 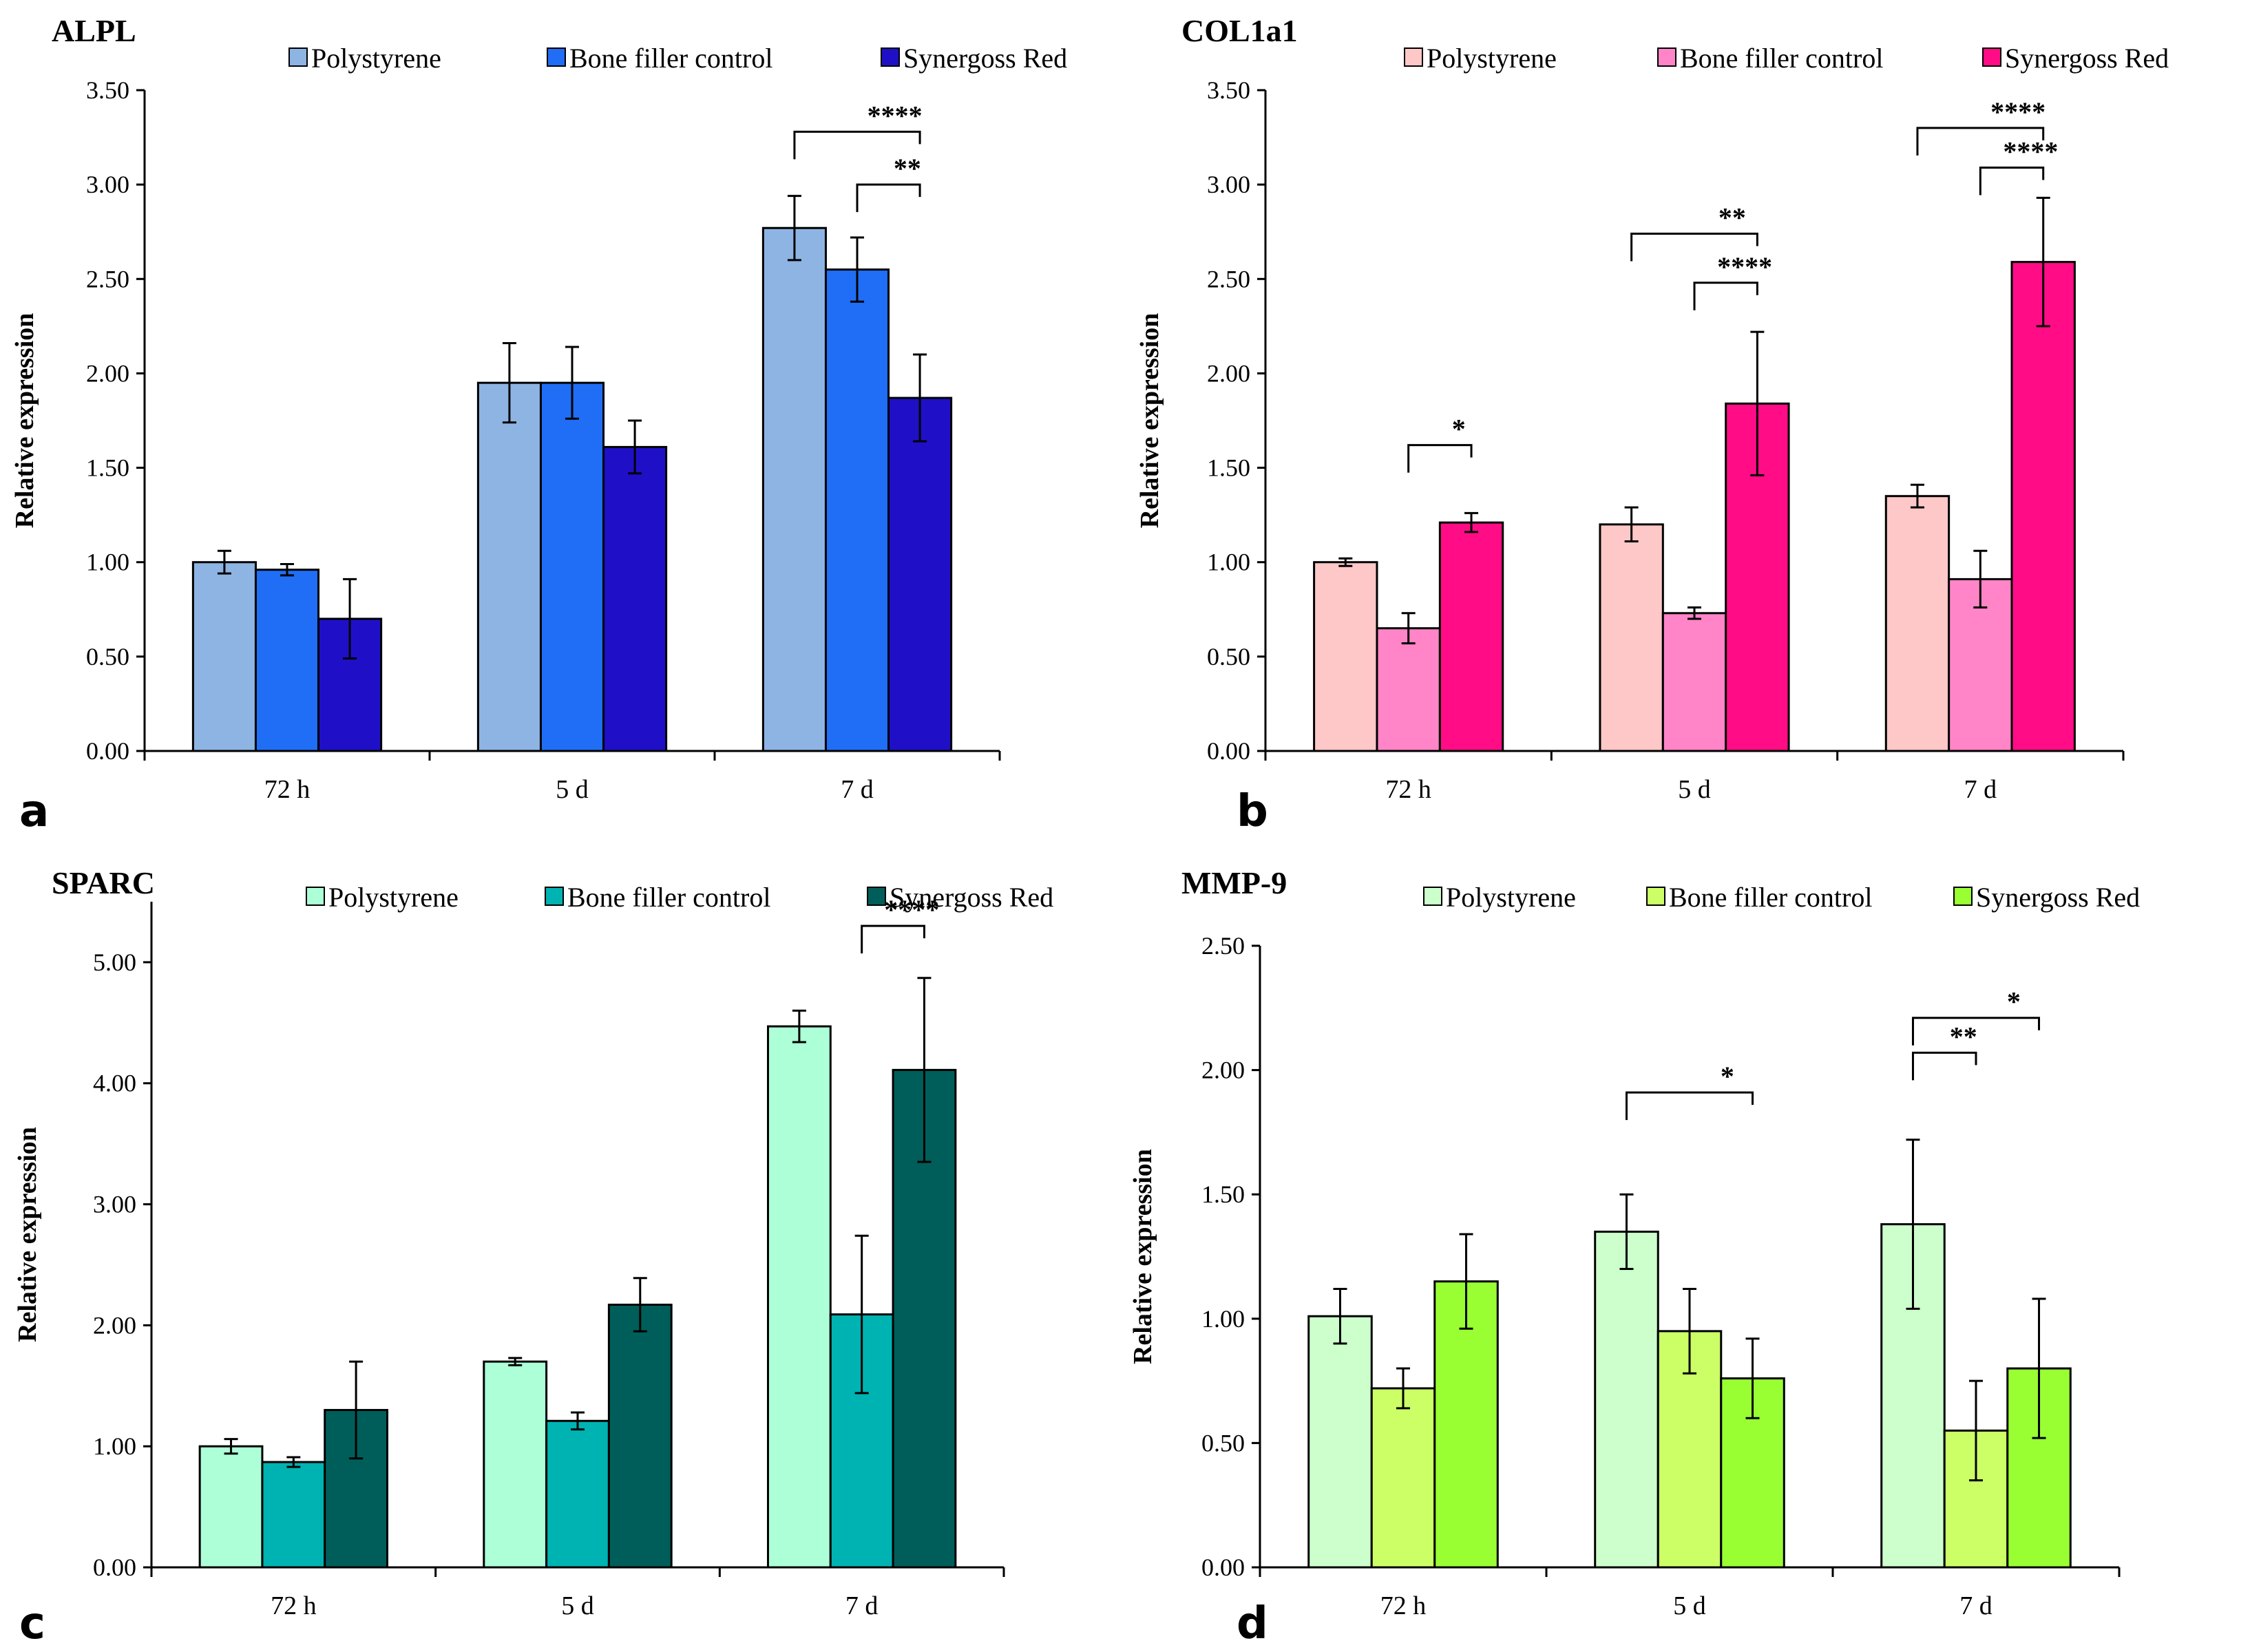 What do you see at coordinates (1252, 812) in the screenshot?
I see `panel-letter: b` at bounding box center [1252, 812].